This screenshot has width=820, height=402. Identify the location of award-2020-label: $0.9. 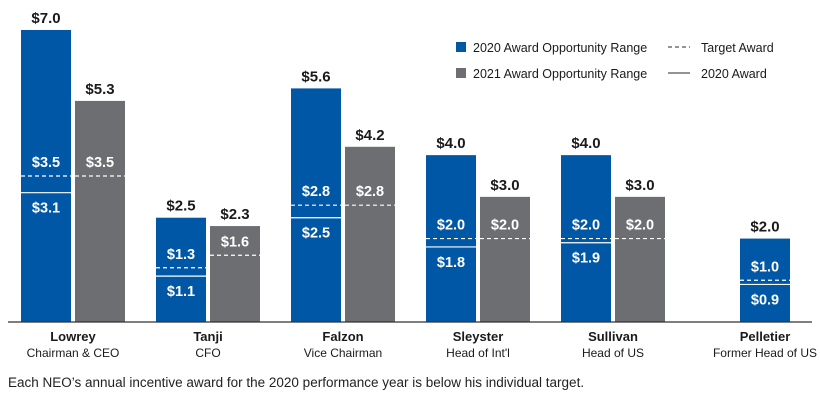
(765, 300).